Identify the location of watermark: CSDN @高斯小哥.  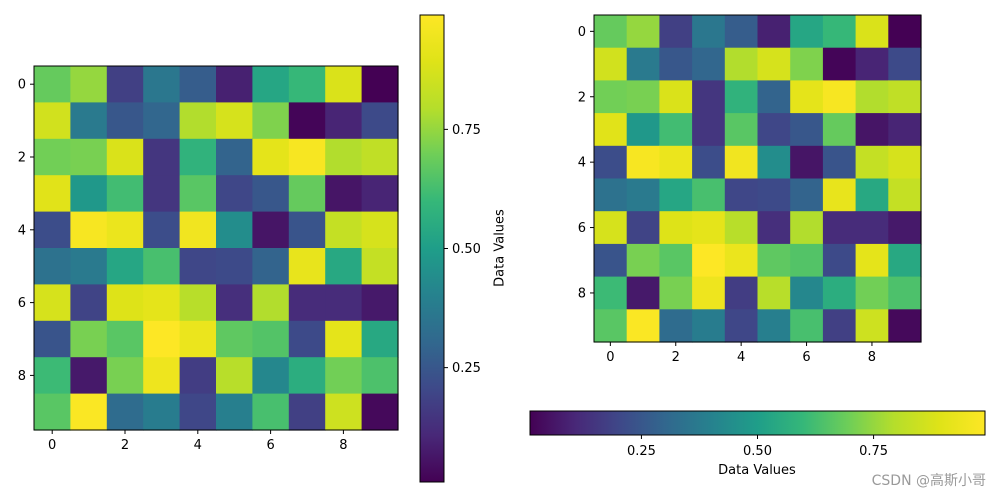
(928, 481).